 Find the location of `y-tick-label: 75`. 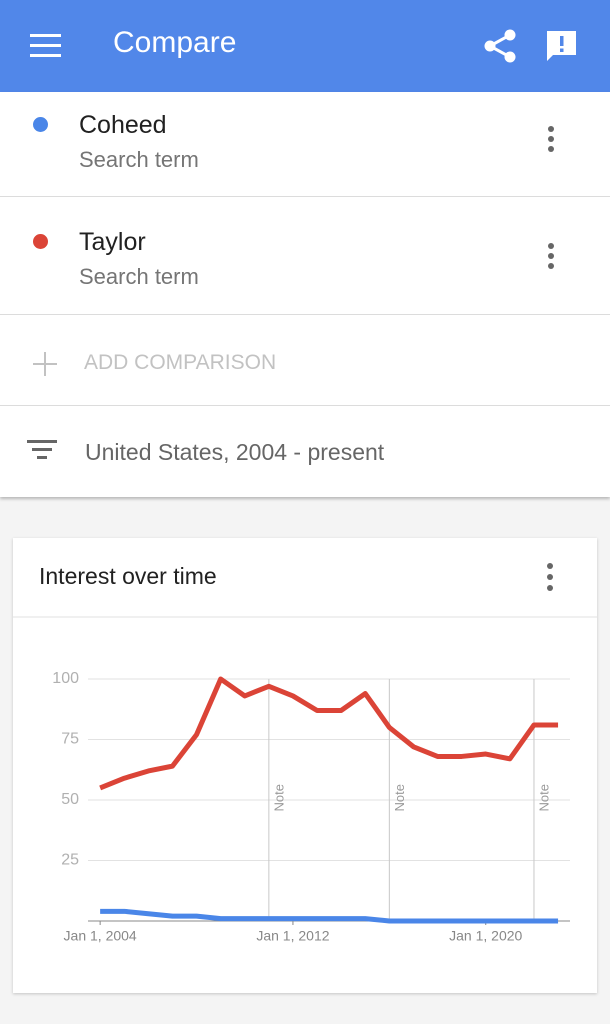

y-tick-label: 75 is located at coordinates (70, 739).